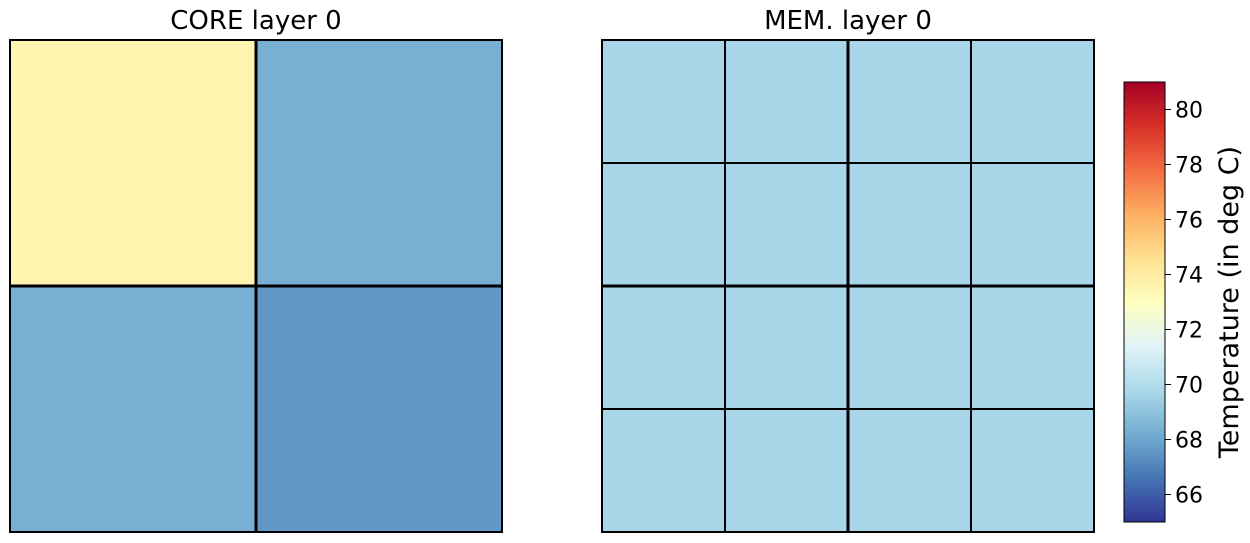  Describe the element at coordinates (1189, 441) in the screenshot. I see `colorbar-tick-label: 68` at that location.